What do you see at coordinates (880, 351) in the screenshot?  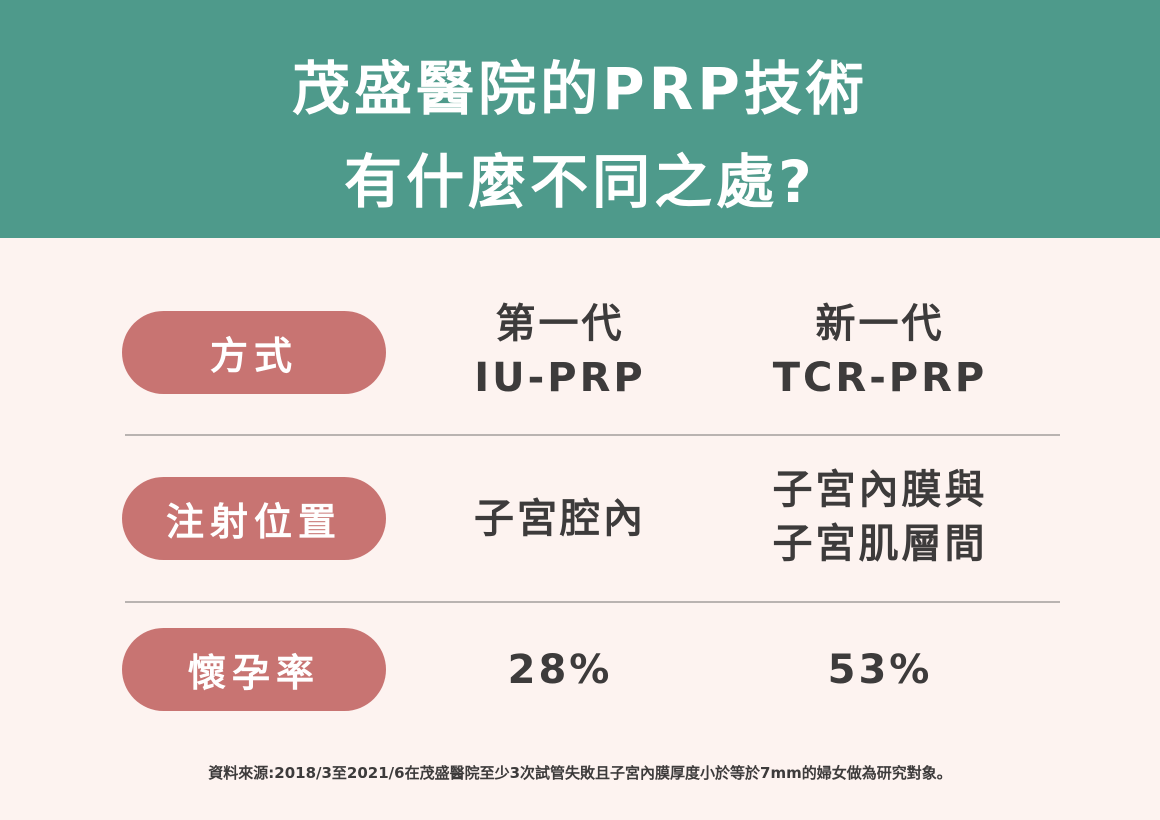 I see `method-gen2: 新一代 TCR-PRP` at bounding box center [880, 351].